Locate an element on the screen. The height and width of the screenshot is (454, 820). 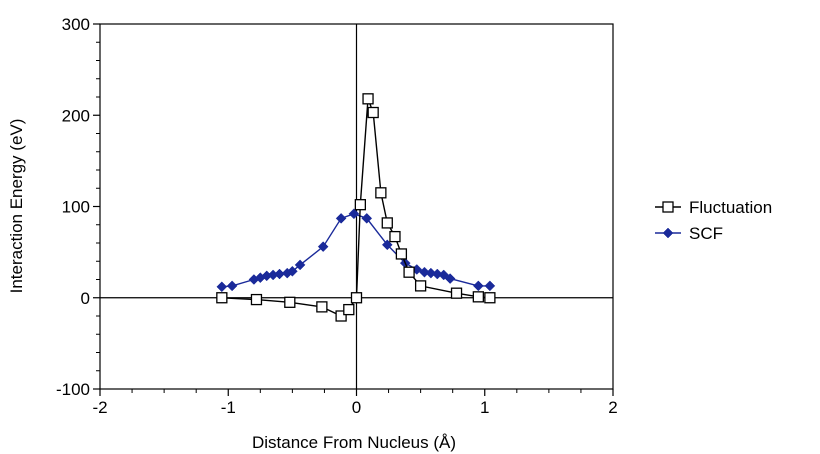
y-tick-label: 100 is located at coordinates (76, 207).